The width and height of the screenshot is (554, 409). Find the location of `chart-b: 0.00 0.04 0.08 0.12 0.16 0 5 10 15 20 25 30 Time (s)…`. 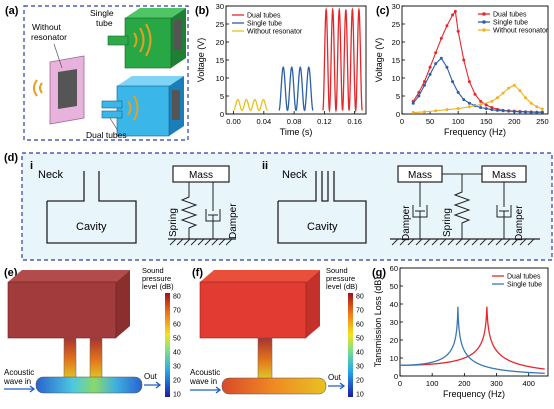

chart-b: 0.00 0.04 0.08 0.12 0.16 0 5 10 15 20 25 30 Time (s)… is located at coordinates (281, 69).